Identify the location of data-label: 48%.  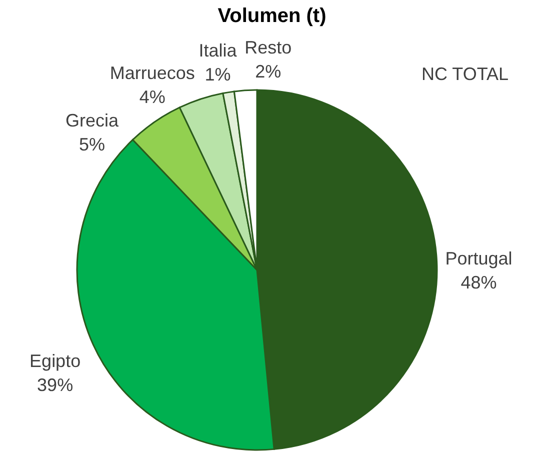
(478, 282).